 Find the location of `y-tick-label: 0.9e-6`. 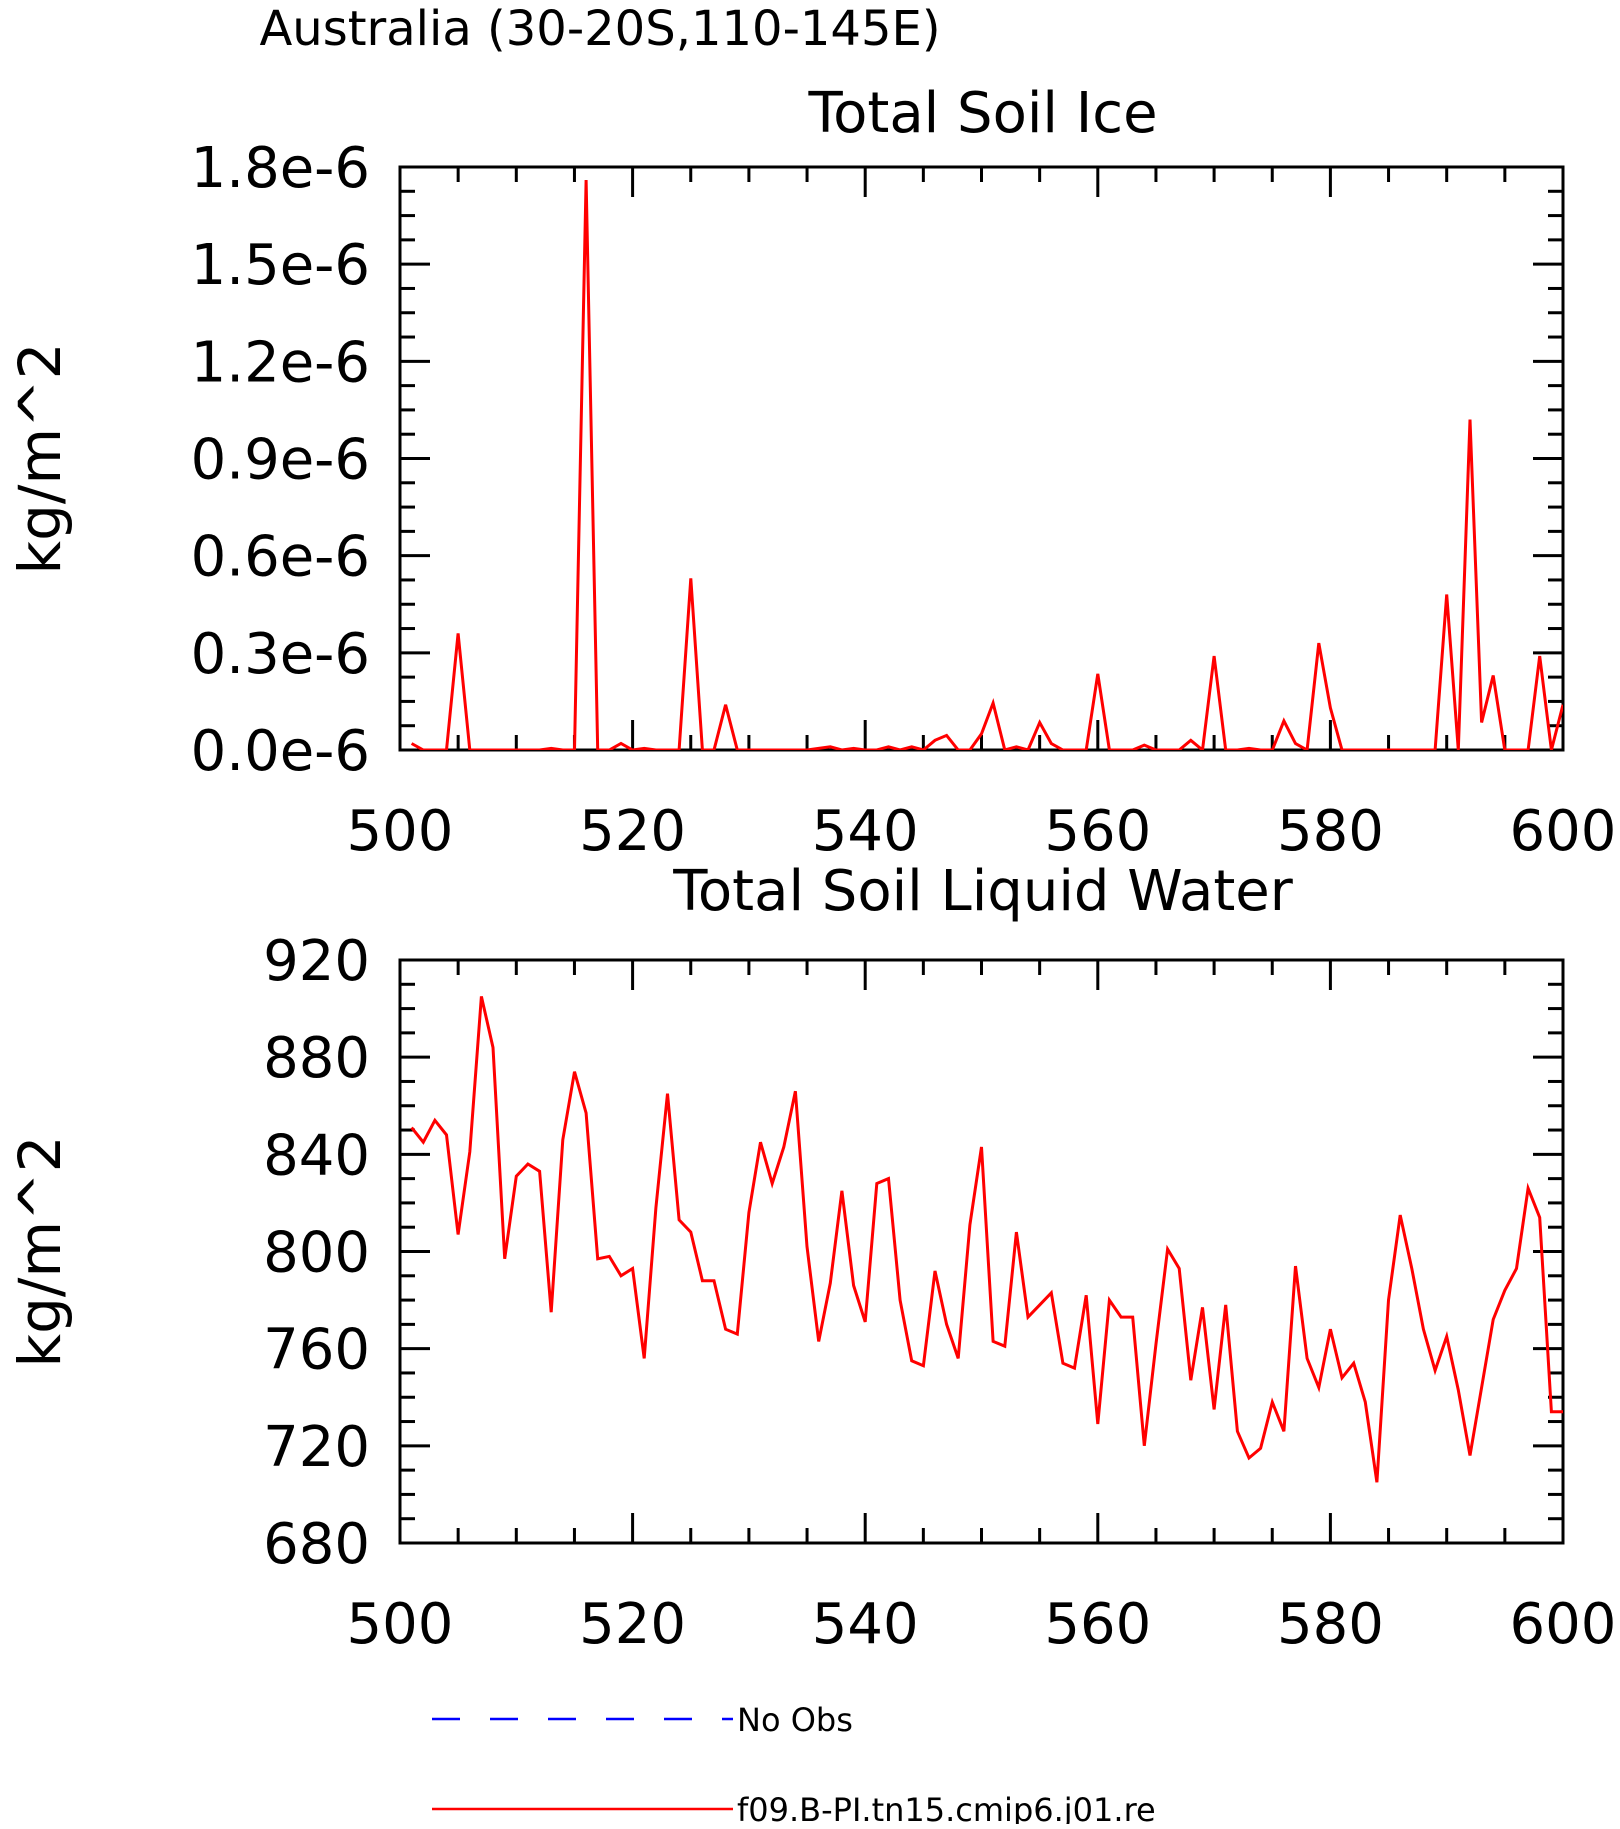

y-tick-label: 0.9e-6 is located at coordinates (280, 460).